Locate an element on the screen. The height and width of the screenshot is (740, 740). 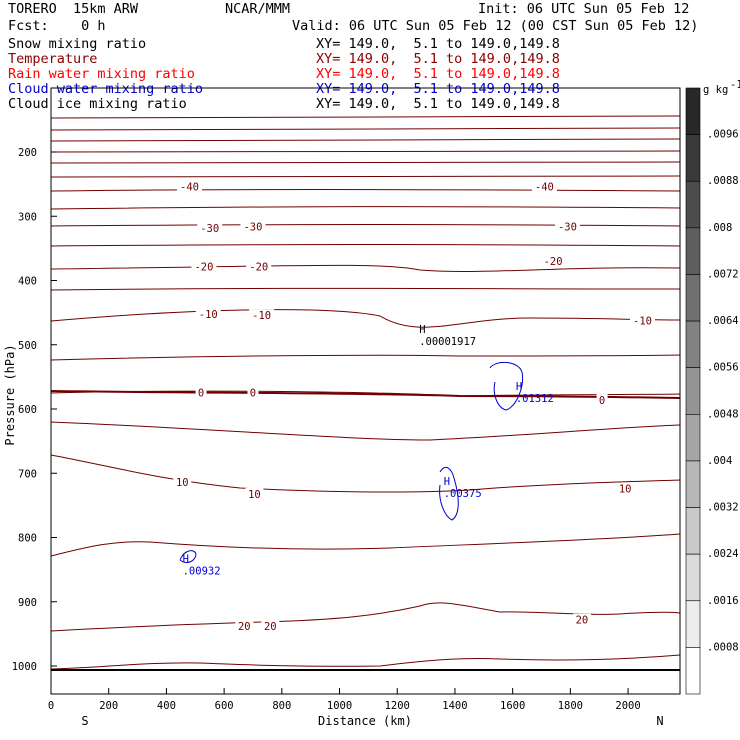
colorbar-unit: g kg is located at coordinates (715, 90).